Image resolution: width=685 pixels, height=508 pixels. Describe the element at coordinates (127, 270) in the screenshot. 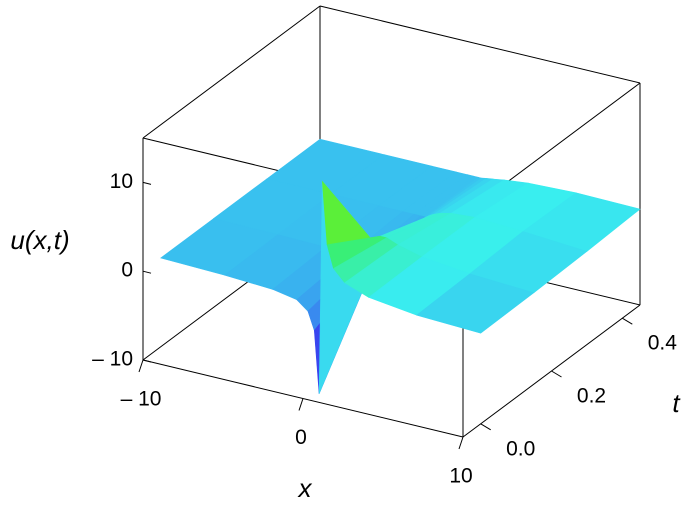

I see `z-tick-label: 0` at that location.